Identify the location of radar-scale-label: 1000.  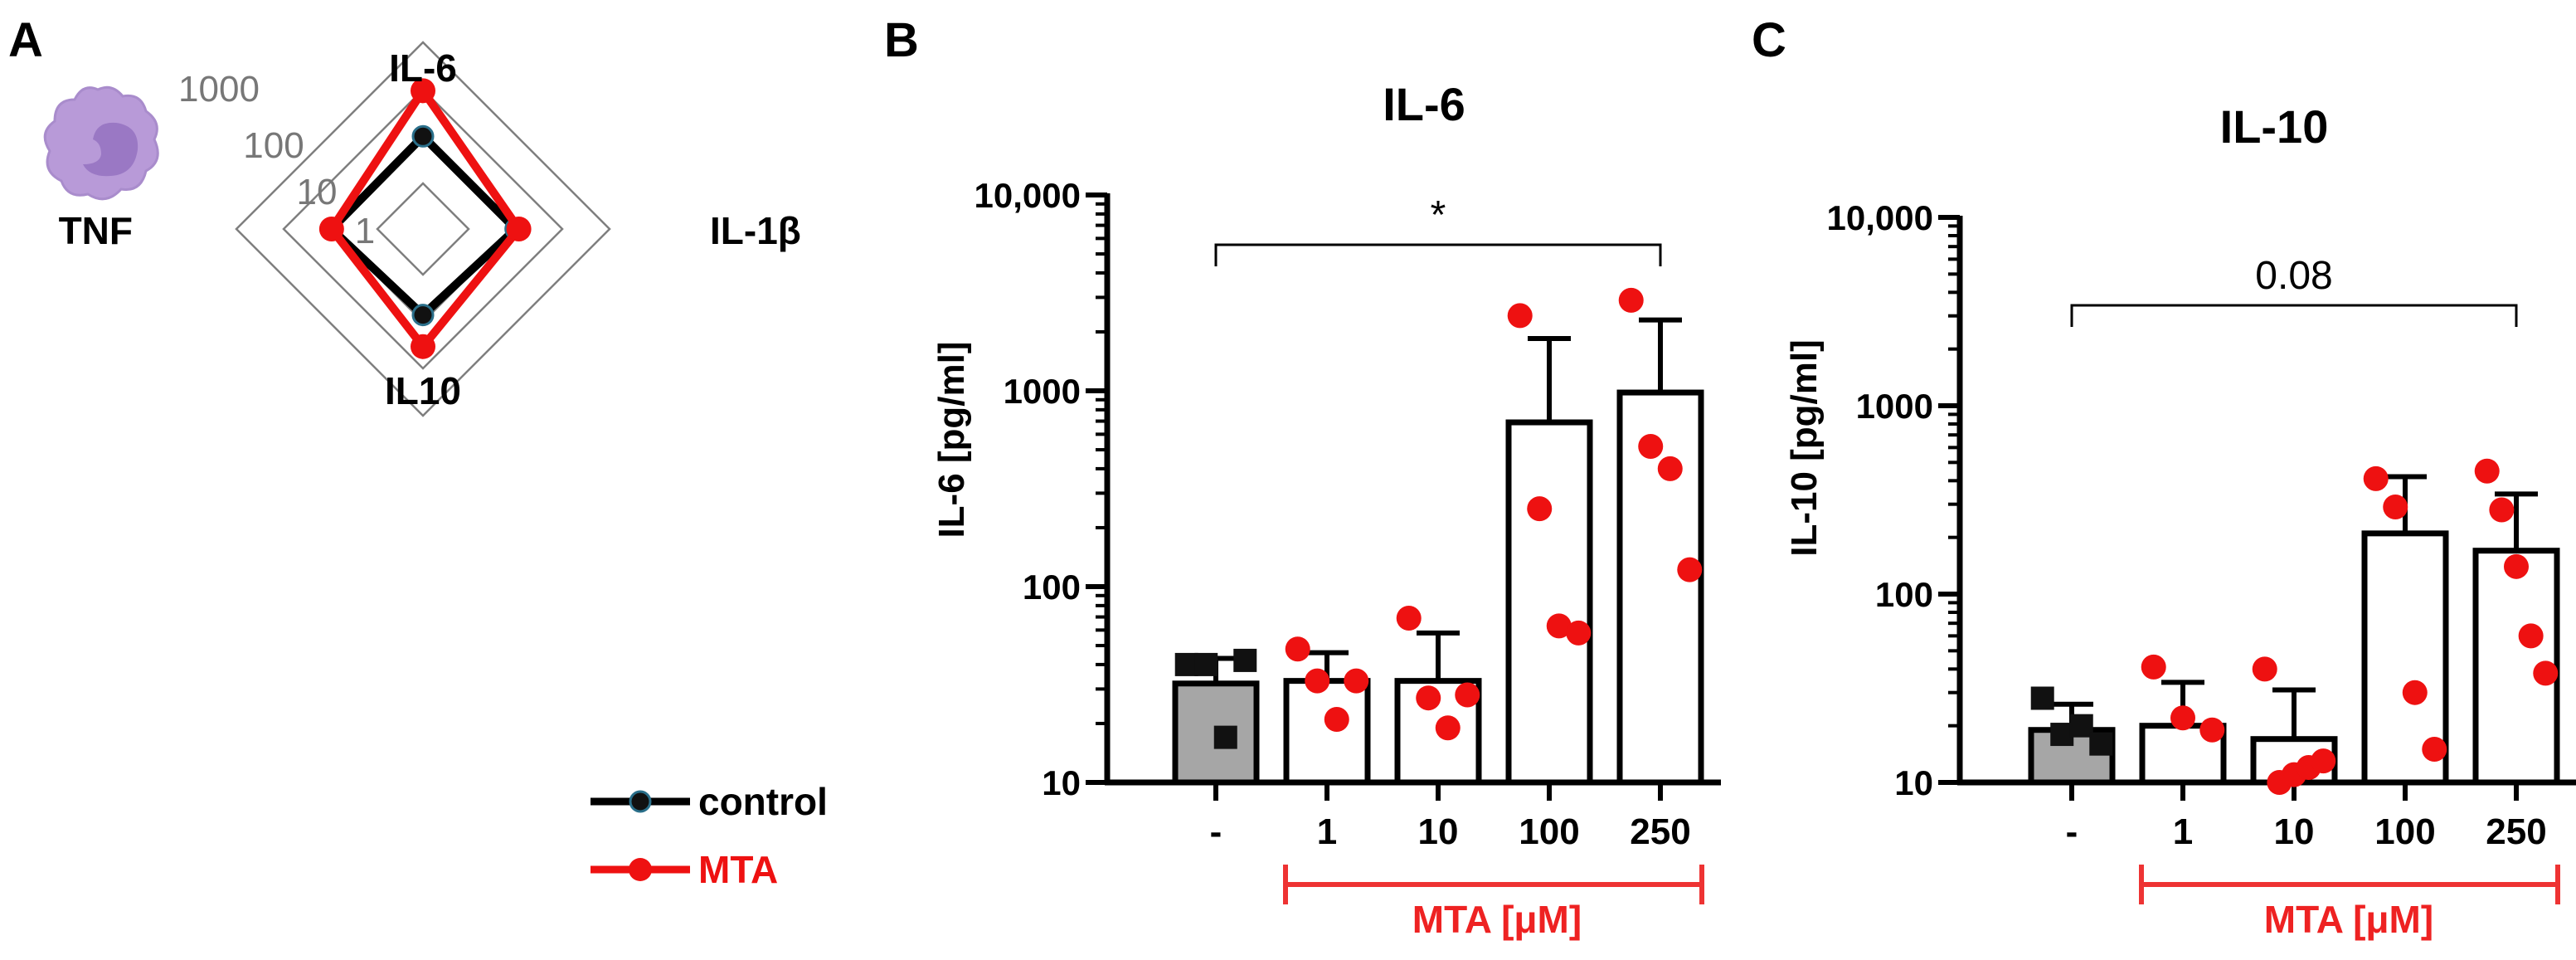
(219, 90).